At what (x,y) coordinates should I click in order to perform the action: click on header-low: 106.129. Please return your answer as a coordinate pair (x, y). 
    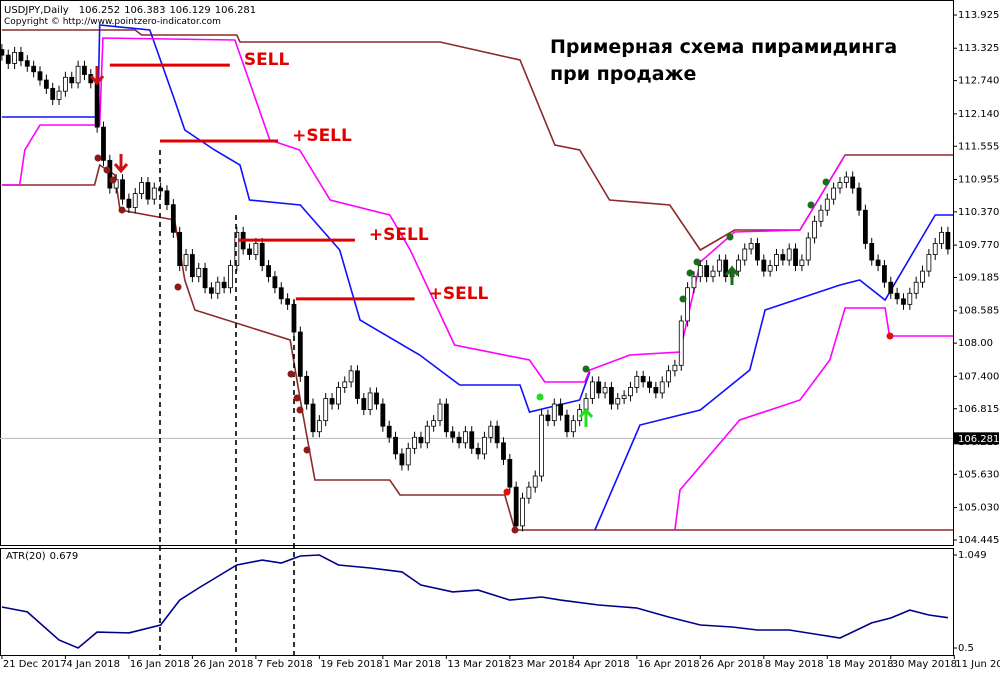
    Looking at the image, I should click on (189, 10).